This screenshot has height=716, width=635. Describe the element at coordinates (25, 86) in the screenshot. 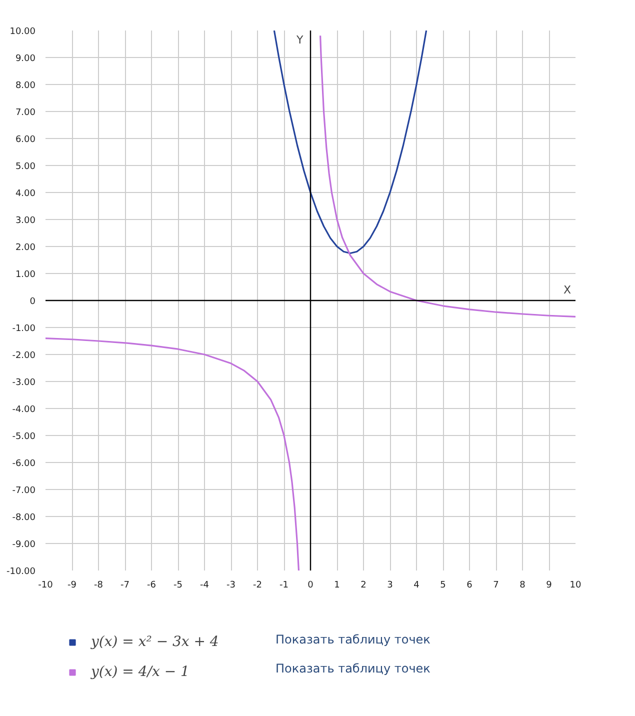

I see `y-tick-label: 8.00` at that location.